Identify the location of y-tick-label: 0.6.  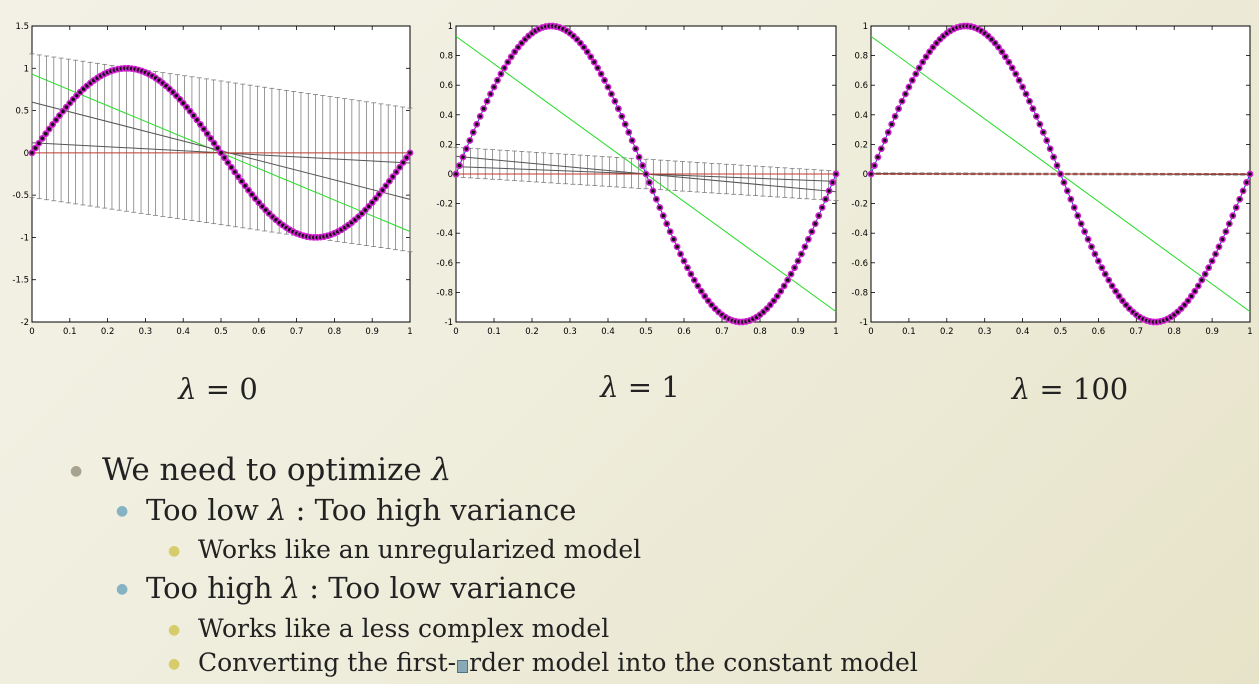
(446, 86).